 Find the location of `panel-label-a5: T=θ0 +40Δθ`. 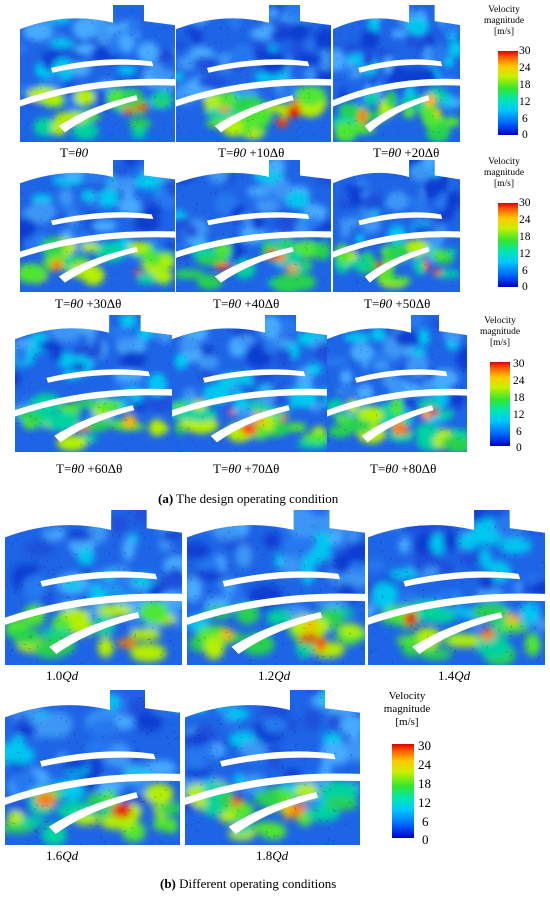

panel-label-a5: T=θ0 +40Δθ is located at coordinates (246, 304).